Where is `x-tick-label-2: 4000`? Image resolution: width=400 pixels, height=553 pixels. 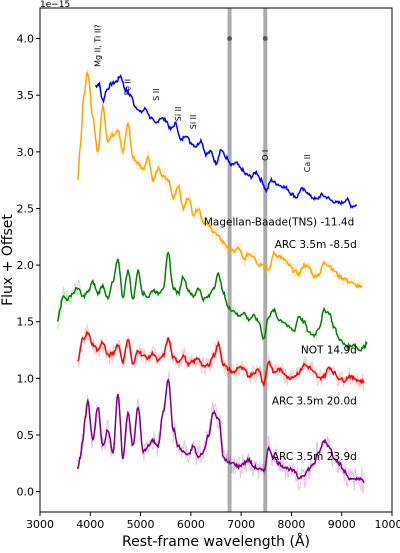 x-tick-label-2: 4000 is located at coordinates (90, 524).